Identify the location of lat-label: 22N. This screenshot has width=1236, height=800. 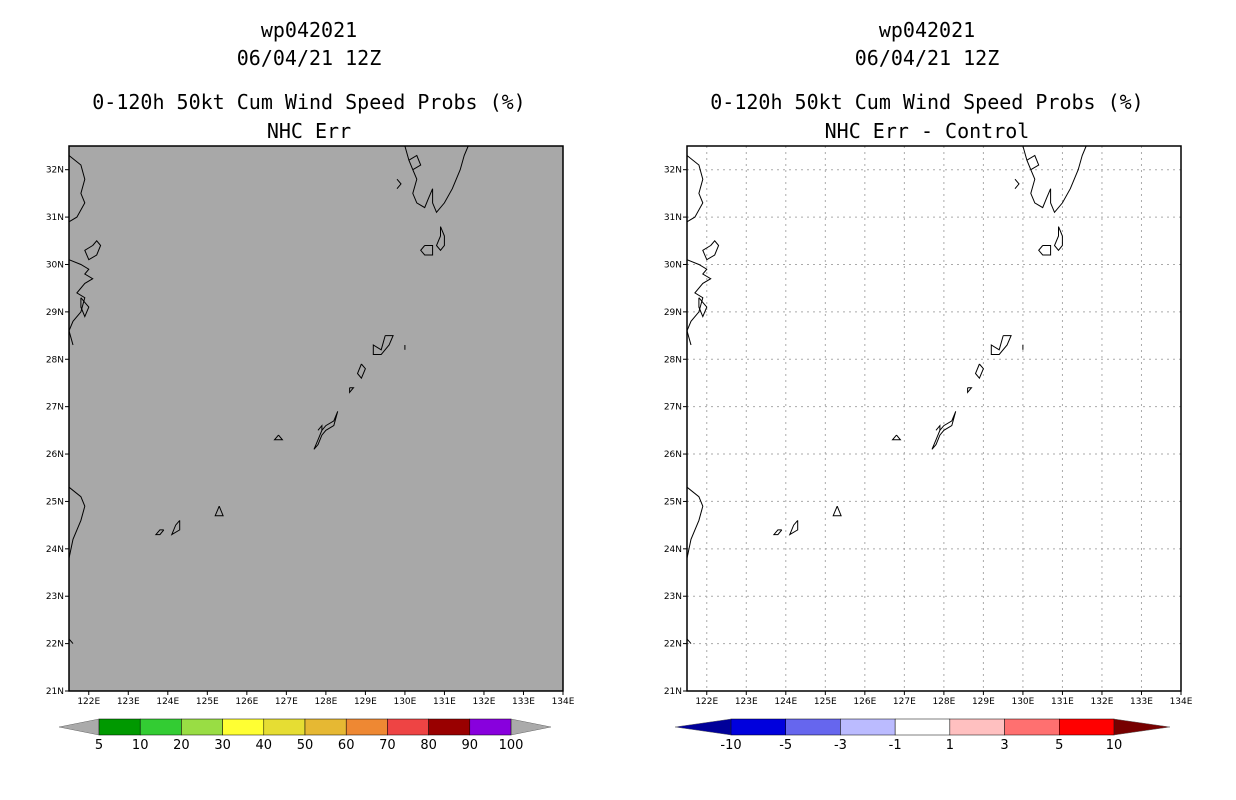
(55, 645).